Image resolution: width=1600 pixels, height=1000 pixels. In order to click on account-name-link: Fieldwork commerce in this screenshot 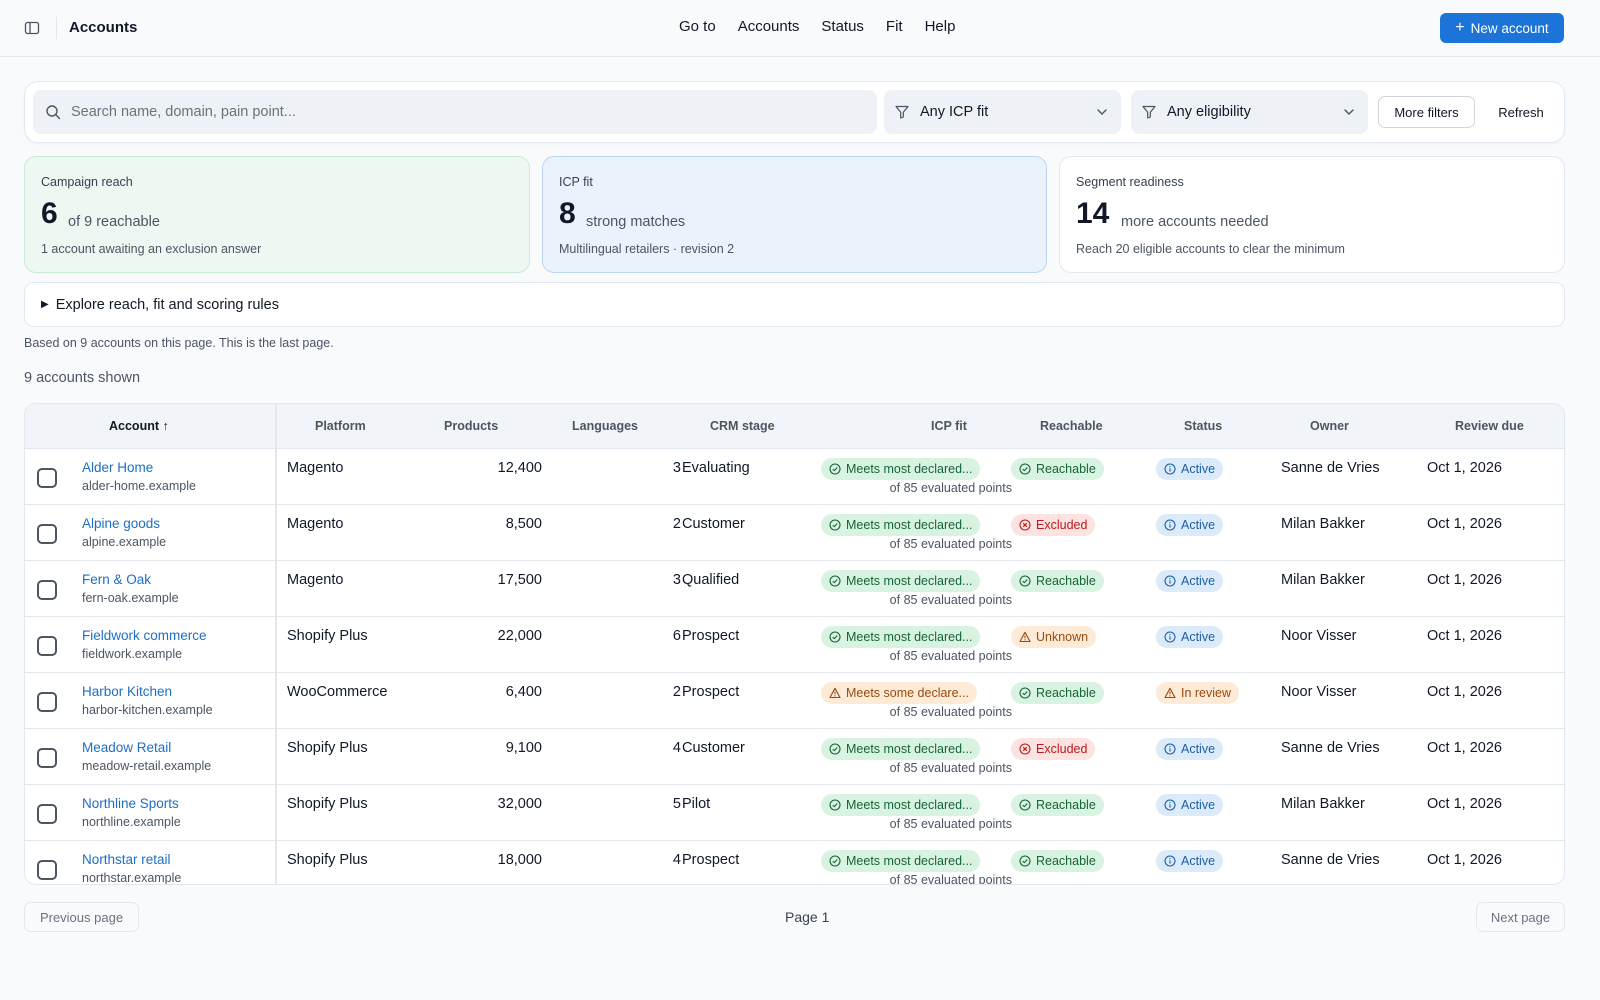, I will do `click(144, 635)`.